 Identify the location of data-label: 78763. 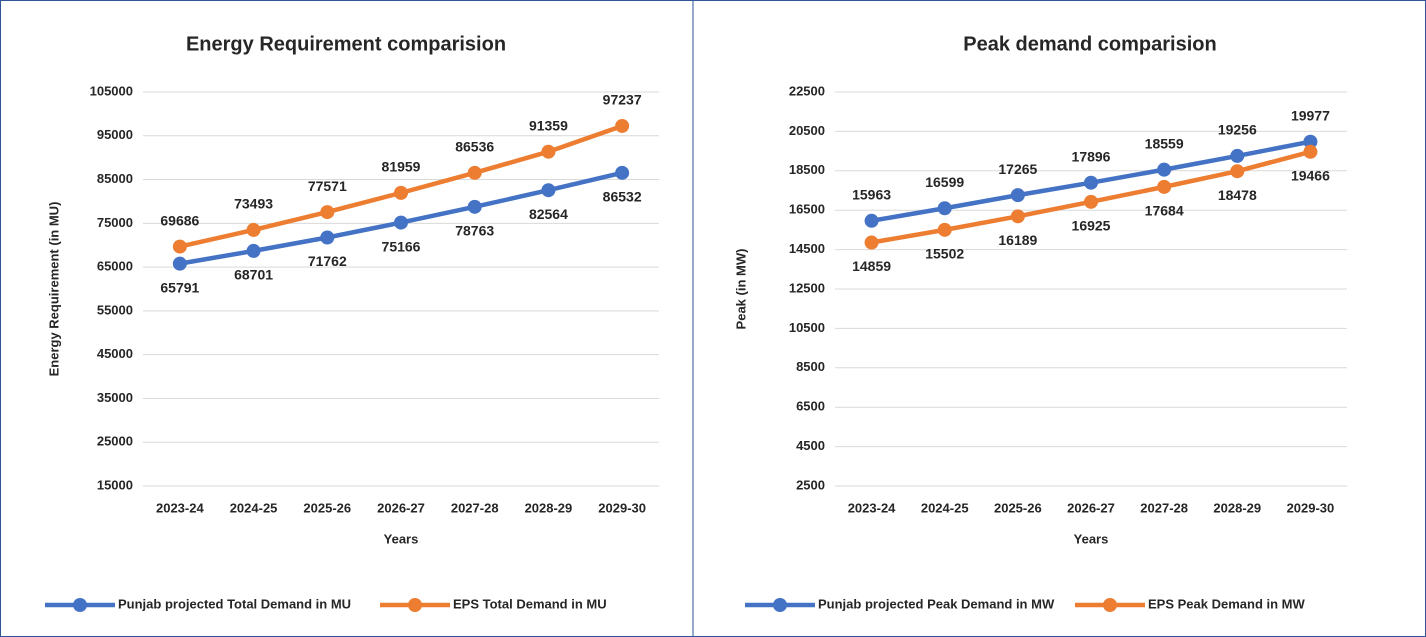
(474, 231).